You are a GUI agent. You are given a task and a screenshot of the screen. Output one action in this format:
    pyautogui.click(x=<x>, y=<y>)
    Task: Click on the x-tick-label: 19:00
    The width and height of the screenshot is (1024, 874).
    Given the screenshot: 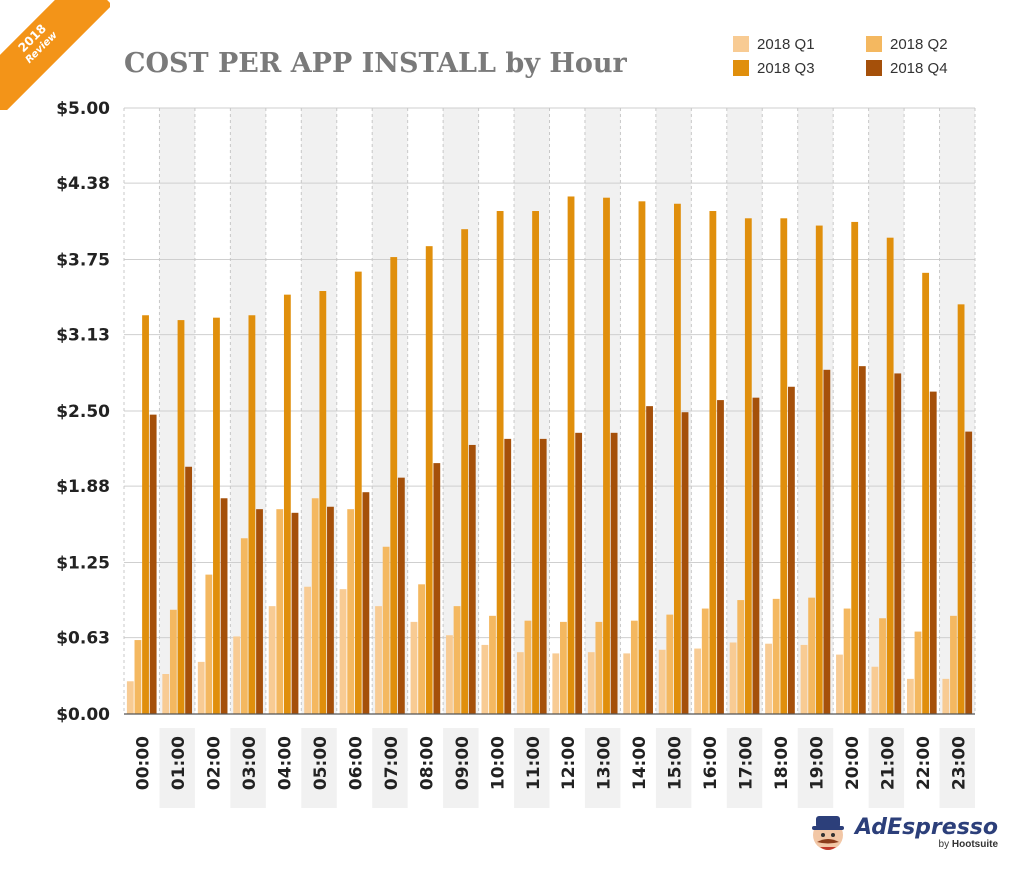 What is the action you would take?
    pyautogui.click(x=817, y=763)
    